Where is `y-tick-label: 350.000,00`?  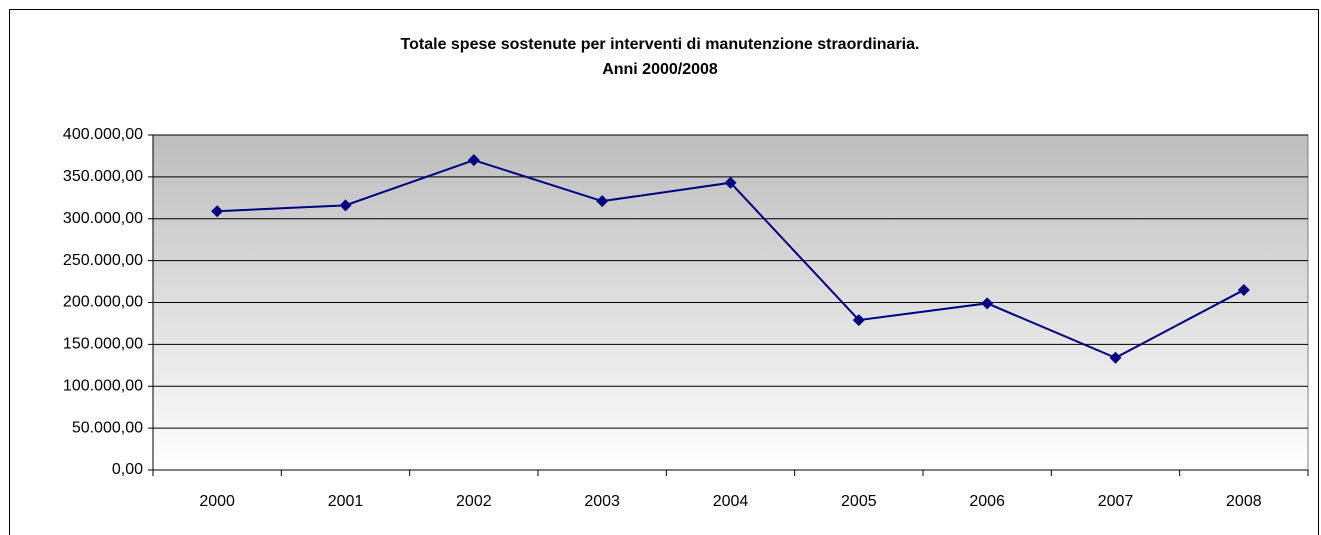
y-tick-label: 350.000,00 is located at coordinates (103, 176).